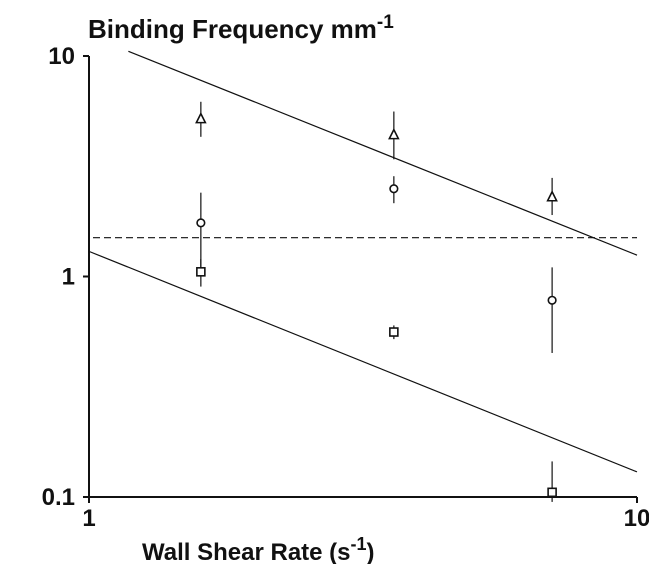 The width and height of the screenshot is (649, 564). What do you see at coordinates (241, 28) in the screenshot?
I see `chart-title: Binding Frequency mm-1` at bounding box center [241, 28].